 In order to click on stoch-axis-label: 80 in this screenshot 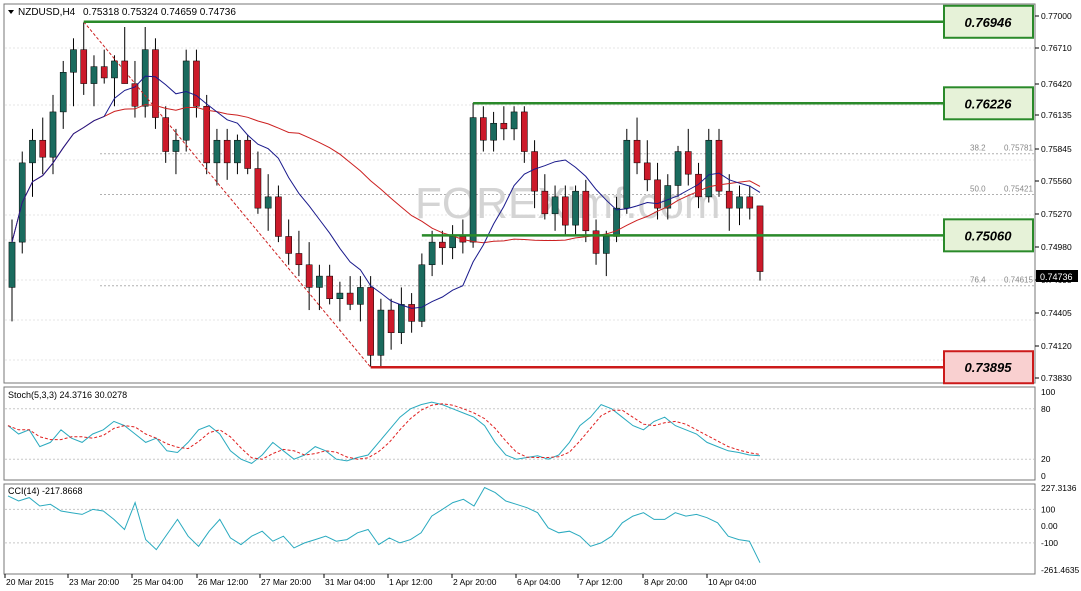, I will do `click(1046, 409)`.